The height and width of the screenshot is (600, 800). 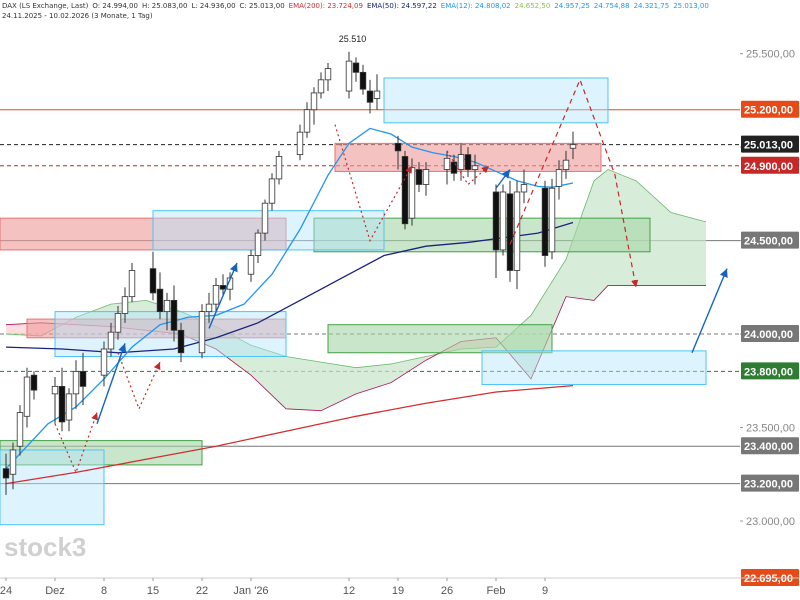 What do you see at coordinates (45, 6) in the screenshot?
I see `header-value: DAX (LS Exchange, Last)` at bounding box center [45, 6].